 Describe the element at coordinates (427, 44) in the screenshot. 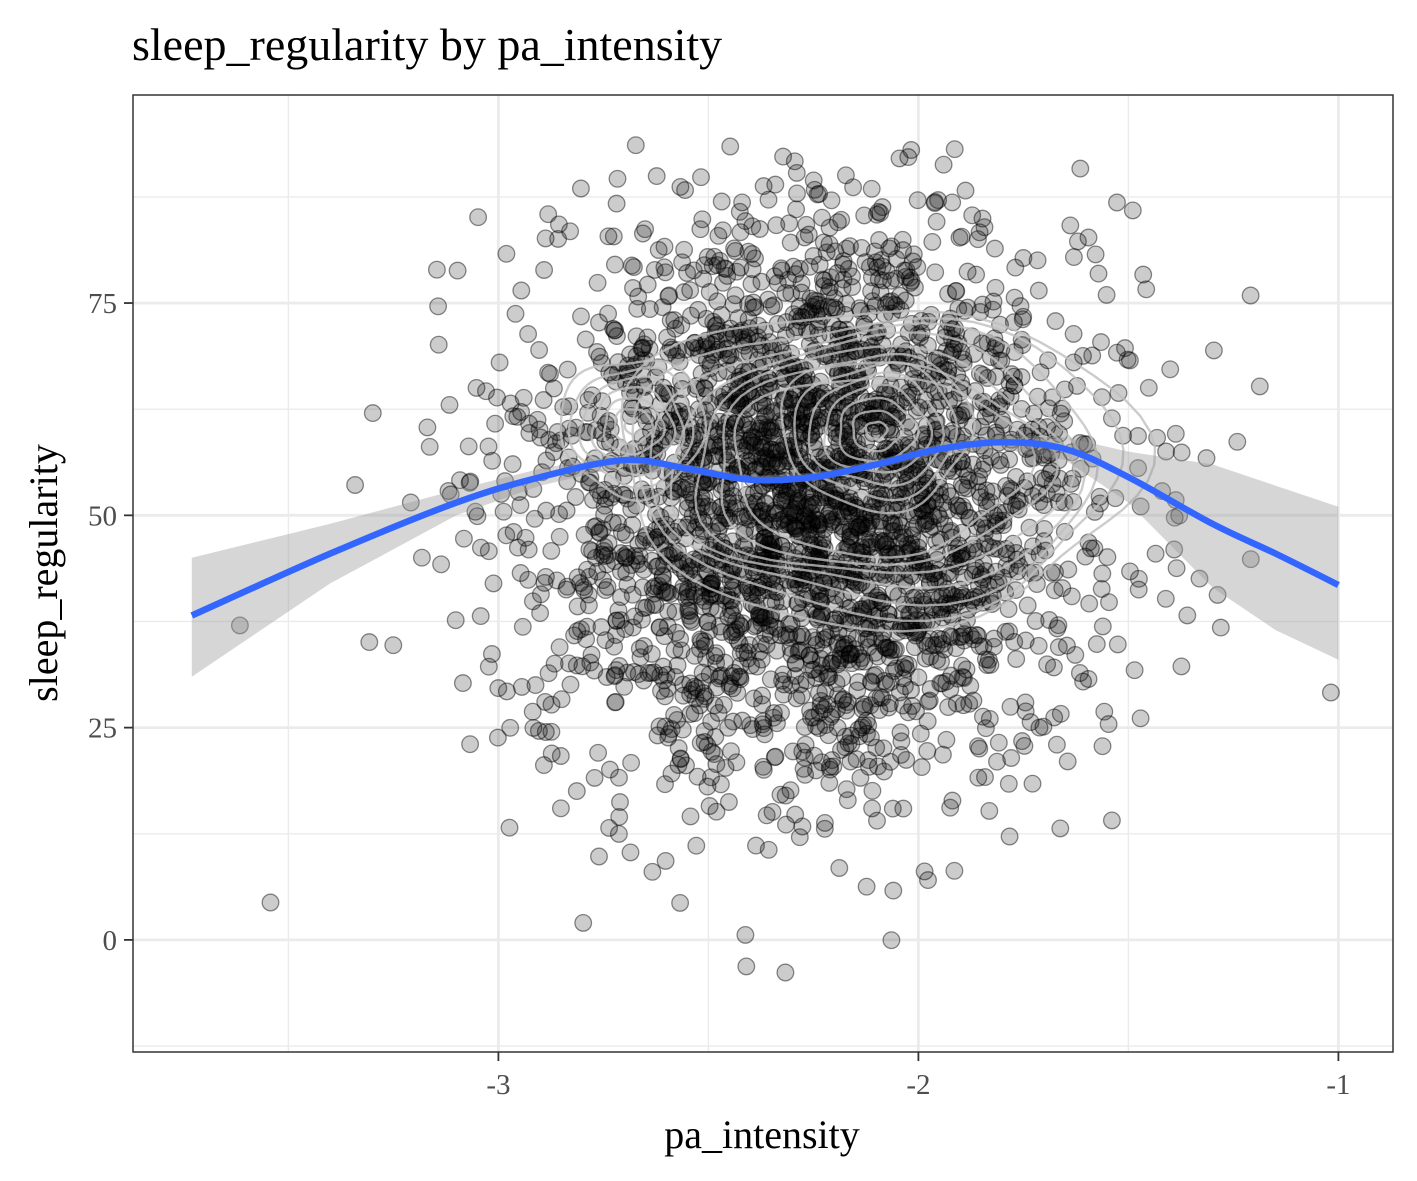

I see `chart-title: sleep_regularity by pa_intensity` at that location.